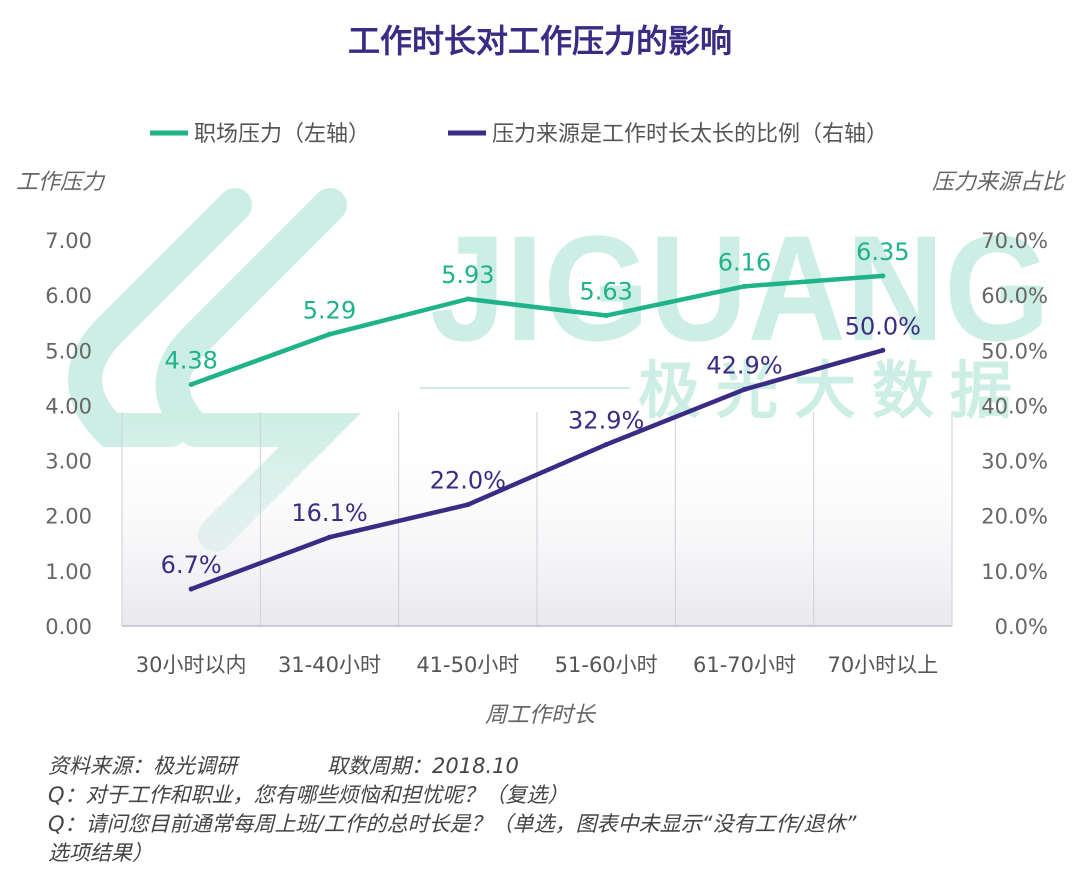 The width and height of the screenshot is (1080, 895). Describe the element at coordinates (1014, 517) in the screenshot. I see `y-right-tick-label: 20.0%` at that location.